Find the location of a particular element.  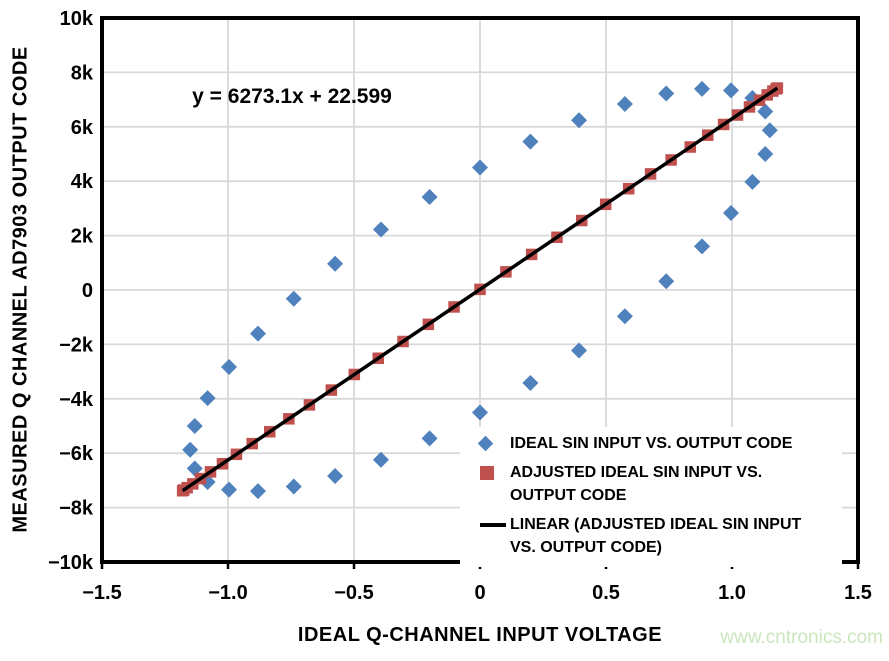

x-tick-label: −1.0 is located at coordinates (227, 593).